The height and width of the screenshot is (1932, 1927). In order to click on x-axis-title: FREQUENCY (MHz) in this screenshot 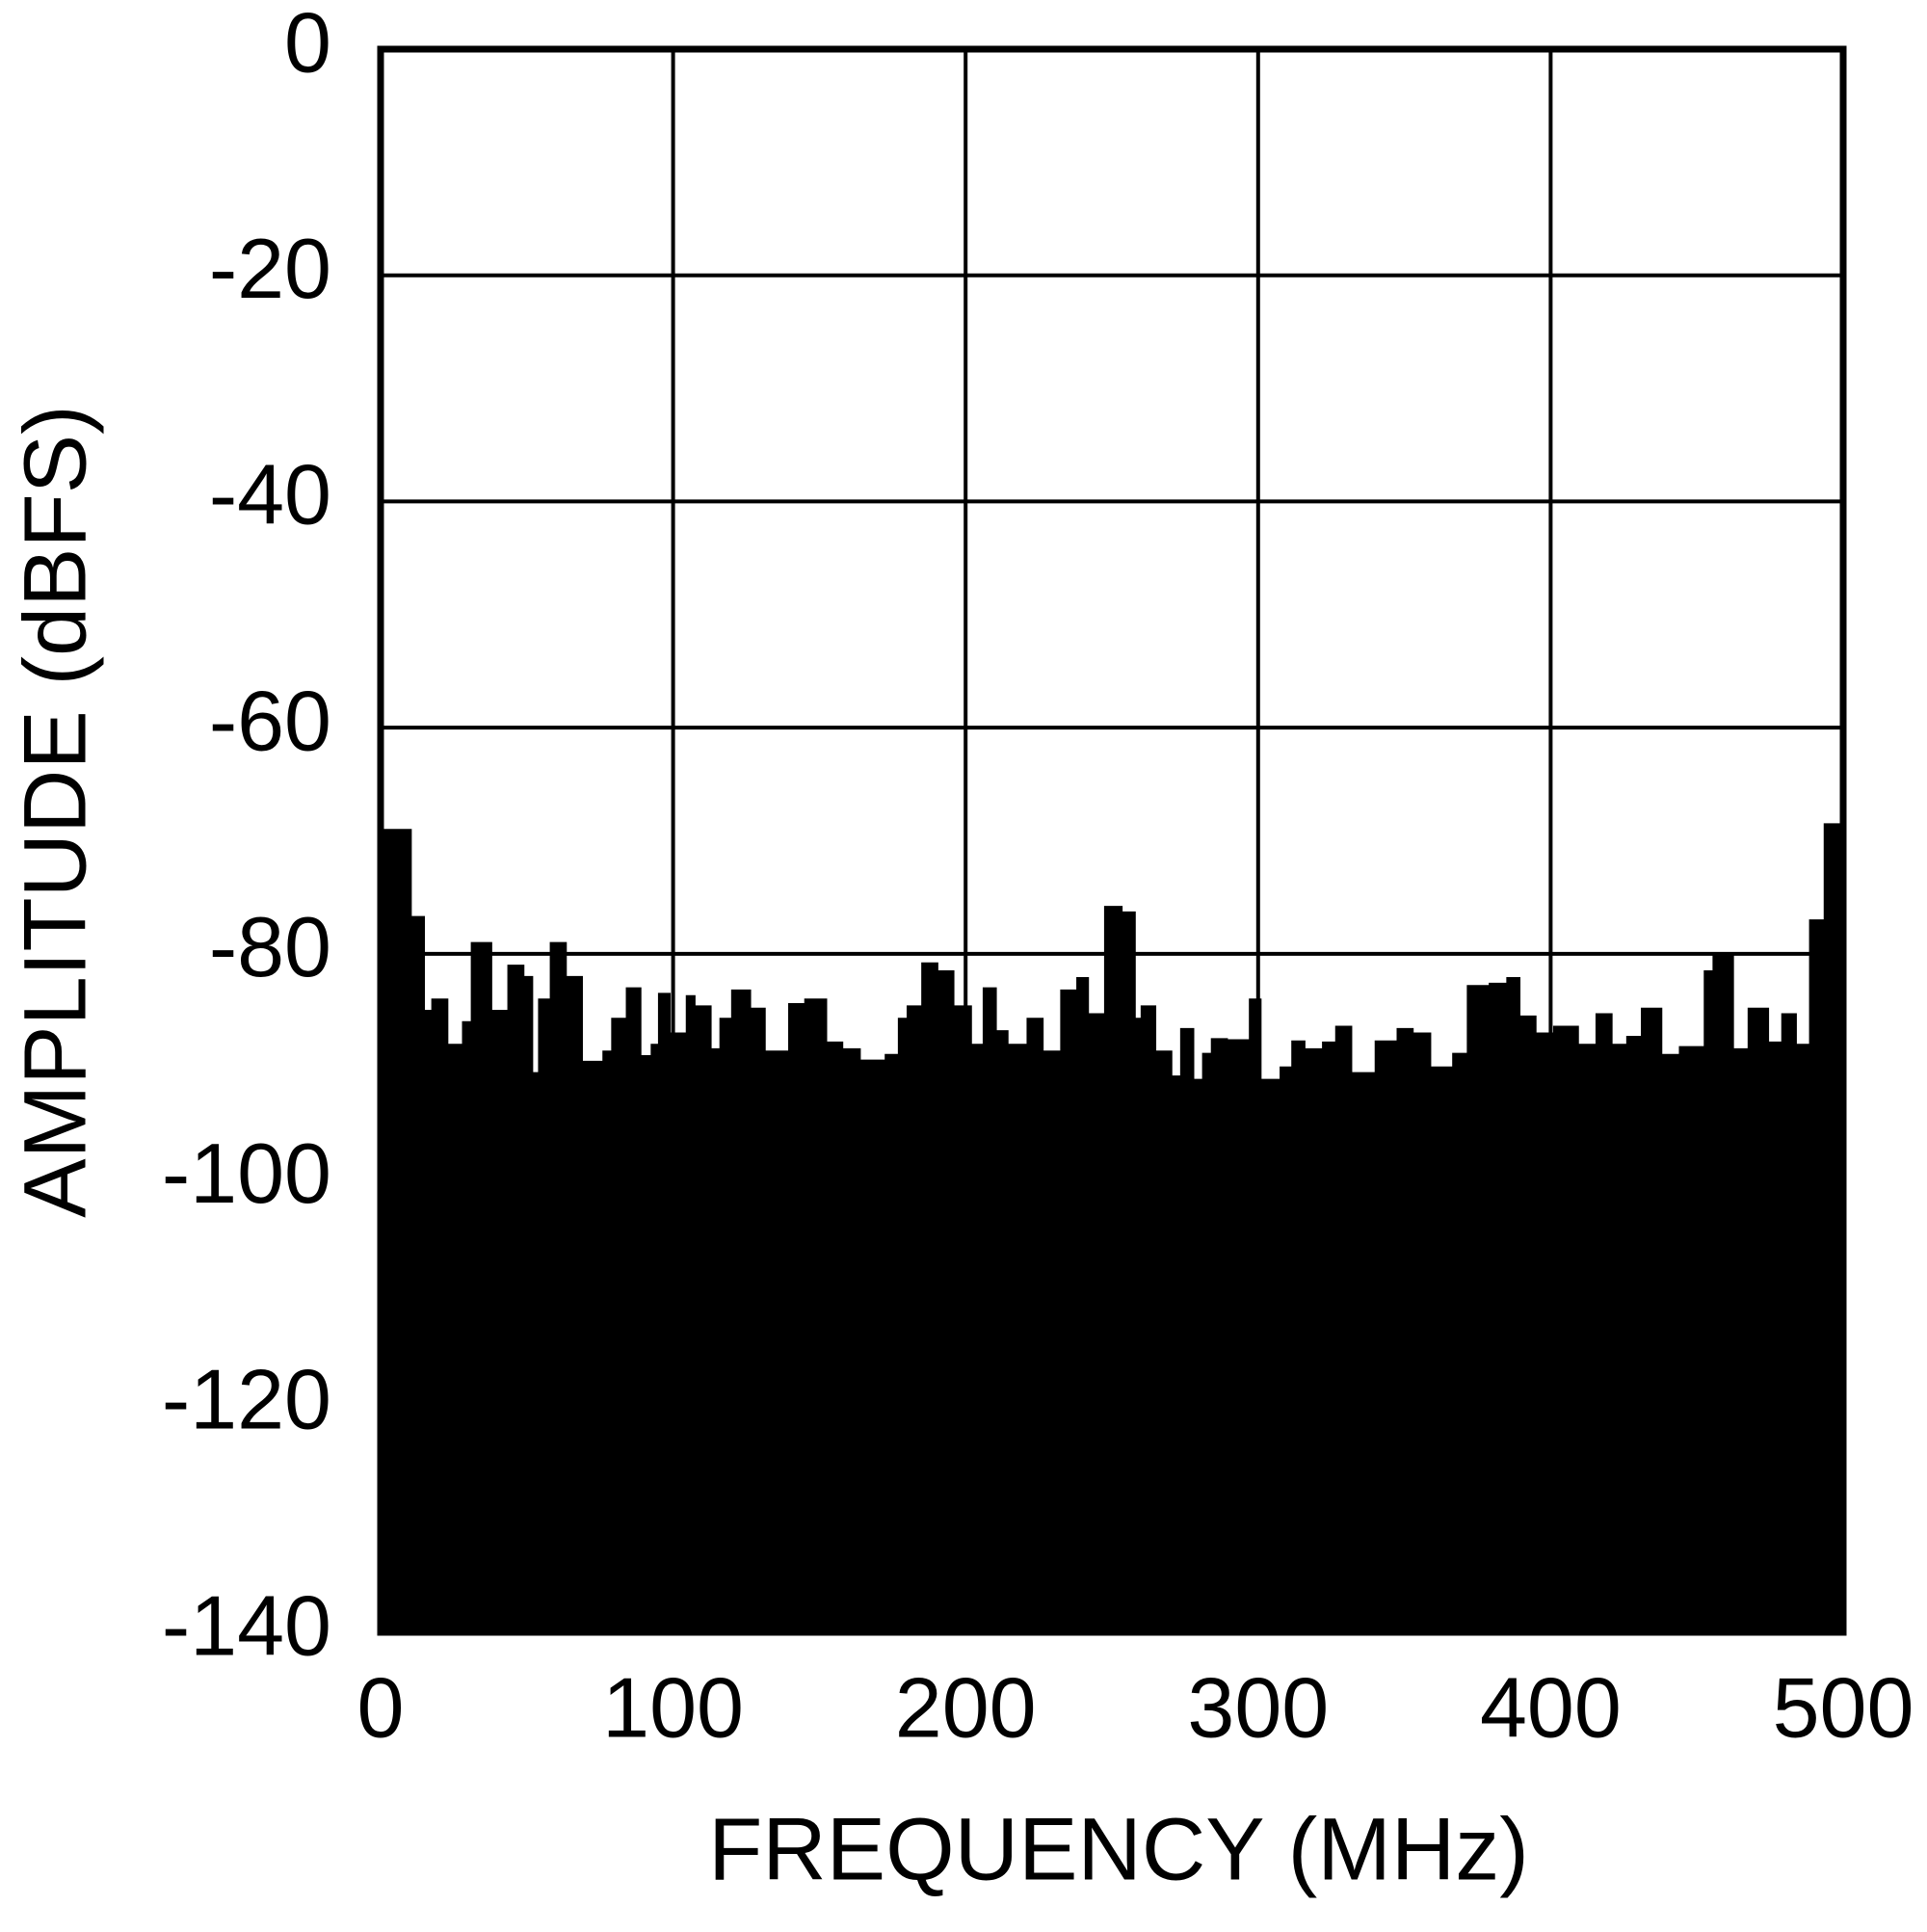, I will do `click(1119, 1849)`.